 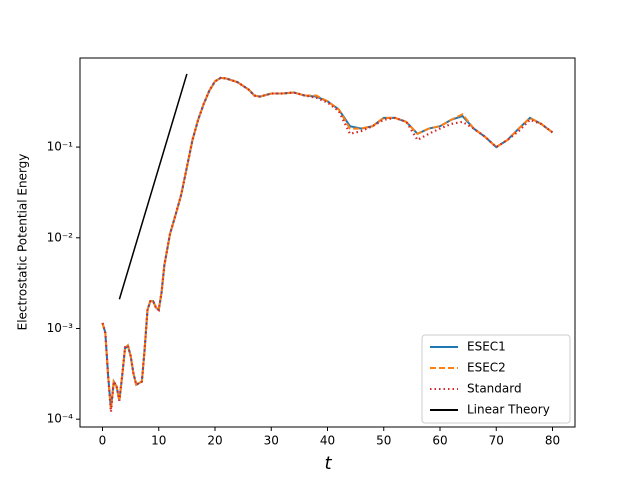 What do you see at coordinates (552, 441) in the screenshot?
I see `x-tick-label: 80` at bounding box center [552, 441].